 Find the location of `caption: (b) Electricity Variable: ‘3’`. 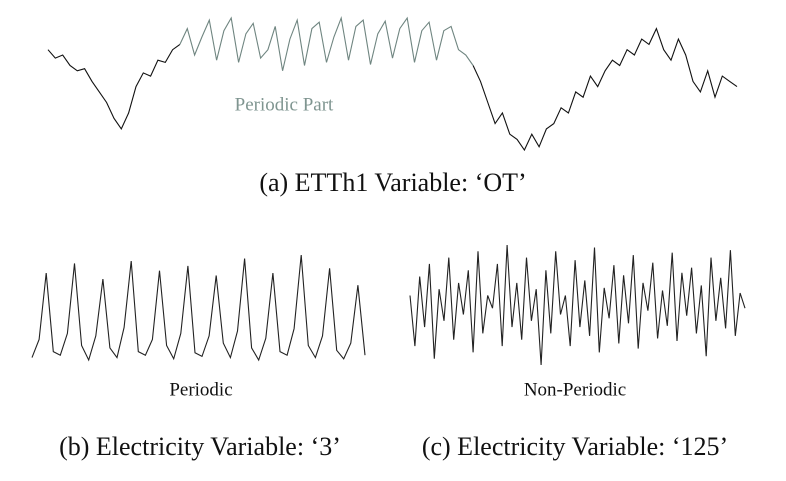

caption: (b) Electricity Variable: ‘3’ is located at coordinates (200, 446).